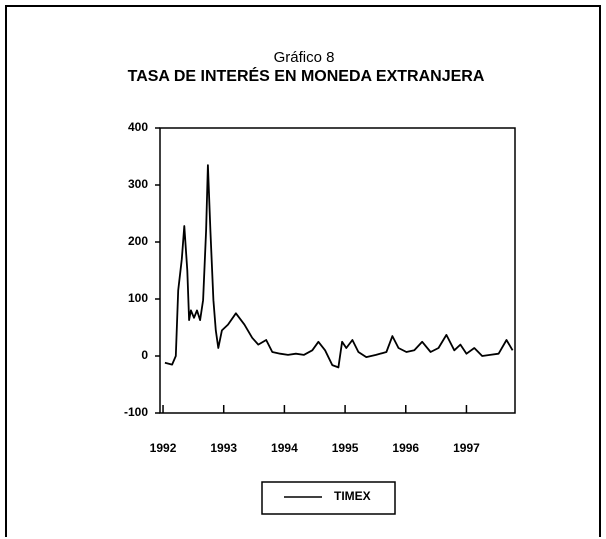 Image resolution: width=606 pixels, height=539 pixels. I want to click on y-tick-label: 300, so click(138, 184).